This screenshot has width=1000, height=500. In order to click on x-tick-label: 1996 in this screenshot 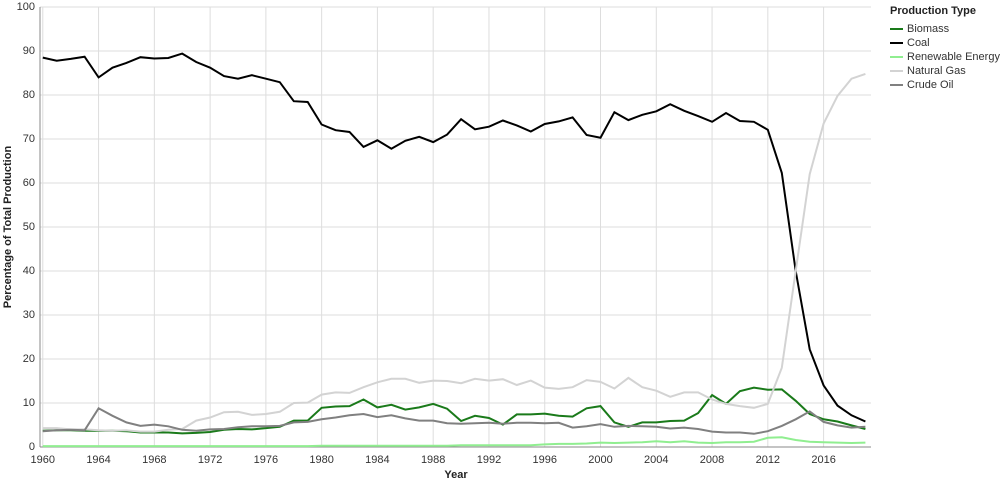, I will do `click(544, 460)`.